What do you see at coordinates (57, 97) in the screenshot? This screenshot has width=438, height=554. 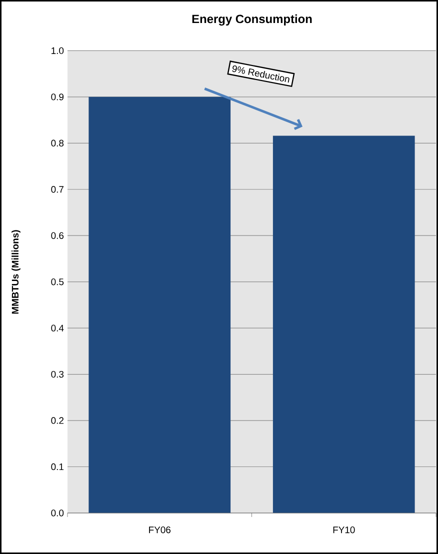 I see `y-tick-label: 0.9` at bounding box center [57, 97].